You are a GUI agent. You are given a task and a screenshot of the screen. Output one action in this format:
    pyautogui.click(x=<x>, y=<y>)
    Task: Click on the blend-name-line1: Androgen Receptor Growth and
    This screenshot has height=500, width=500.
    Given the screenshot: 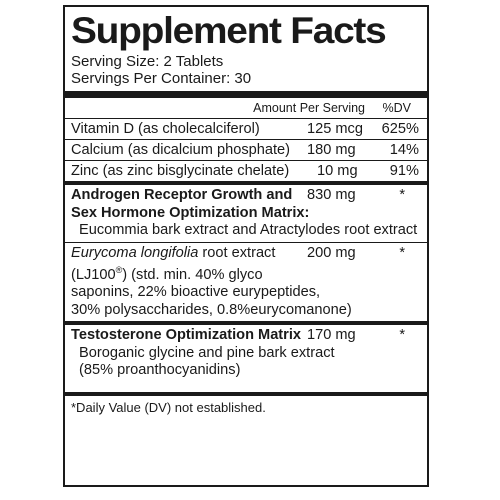 What is the action you would take?
    pyautogui.click(x=182, y=195)
    